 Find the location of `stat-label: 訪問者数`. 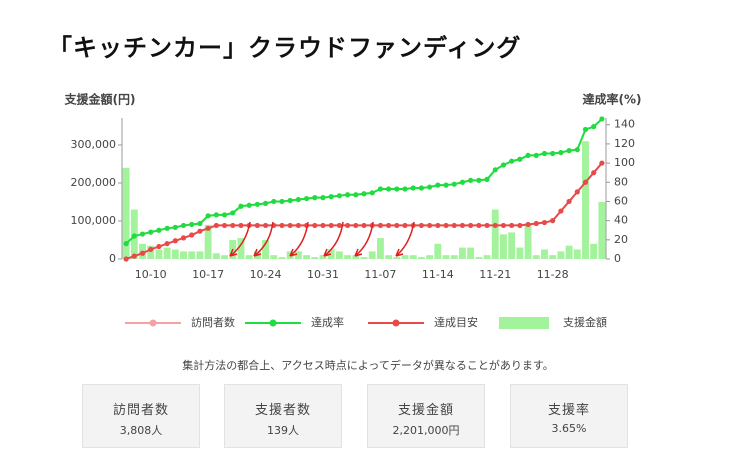

stat-label: 訪問者数 is located at coordinates (140, 410).